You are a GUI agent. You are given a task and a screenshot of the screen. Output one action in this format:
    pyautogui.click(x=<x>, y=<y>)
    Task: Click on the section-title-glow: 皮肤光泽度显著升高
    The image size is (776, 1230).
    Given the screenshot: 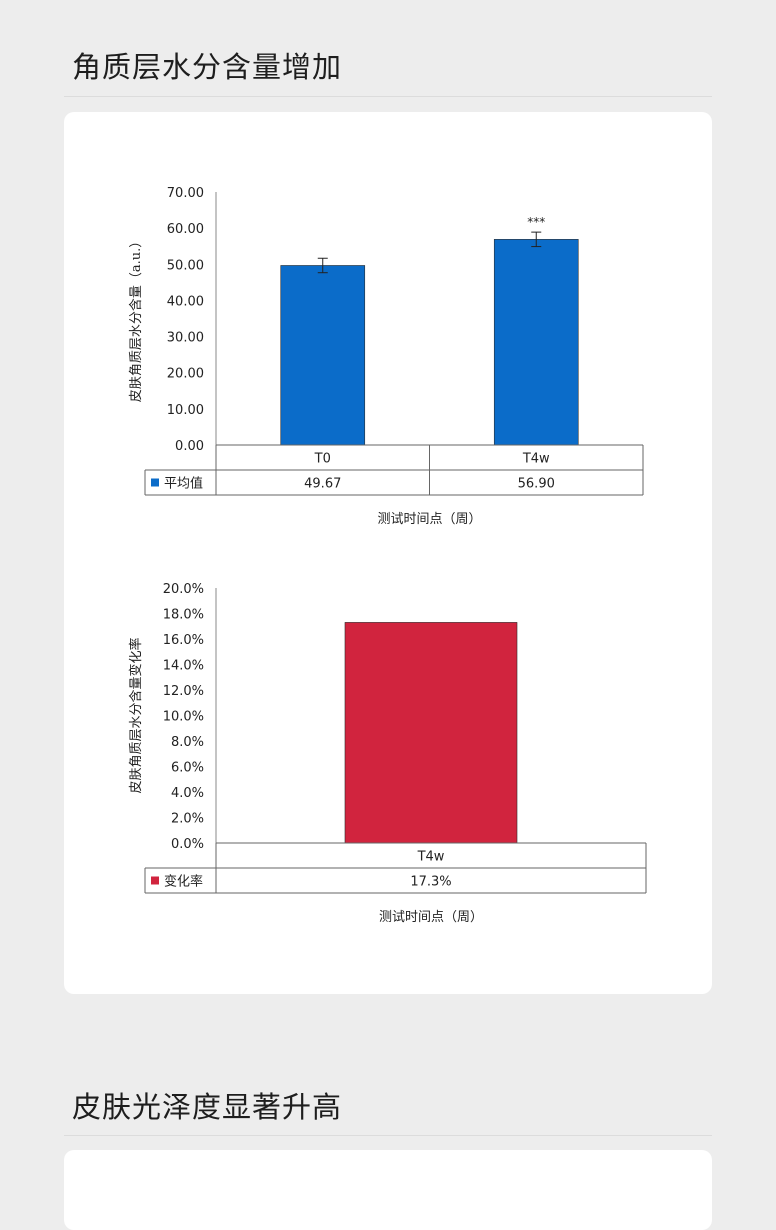 What is the action you would take?
    pyautogui.click(x=207, y=1107)
    